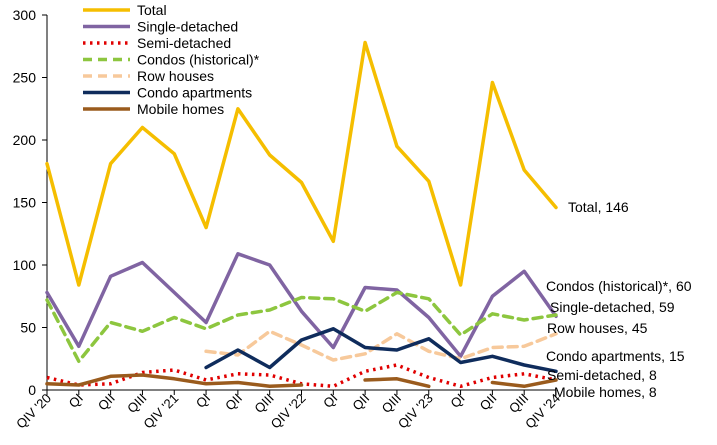 This screenshot has height=445, width=717. I want to click on x-tick-label: QIV '23, so click(415, 411).